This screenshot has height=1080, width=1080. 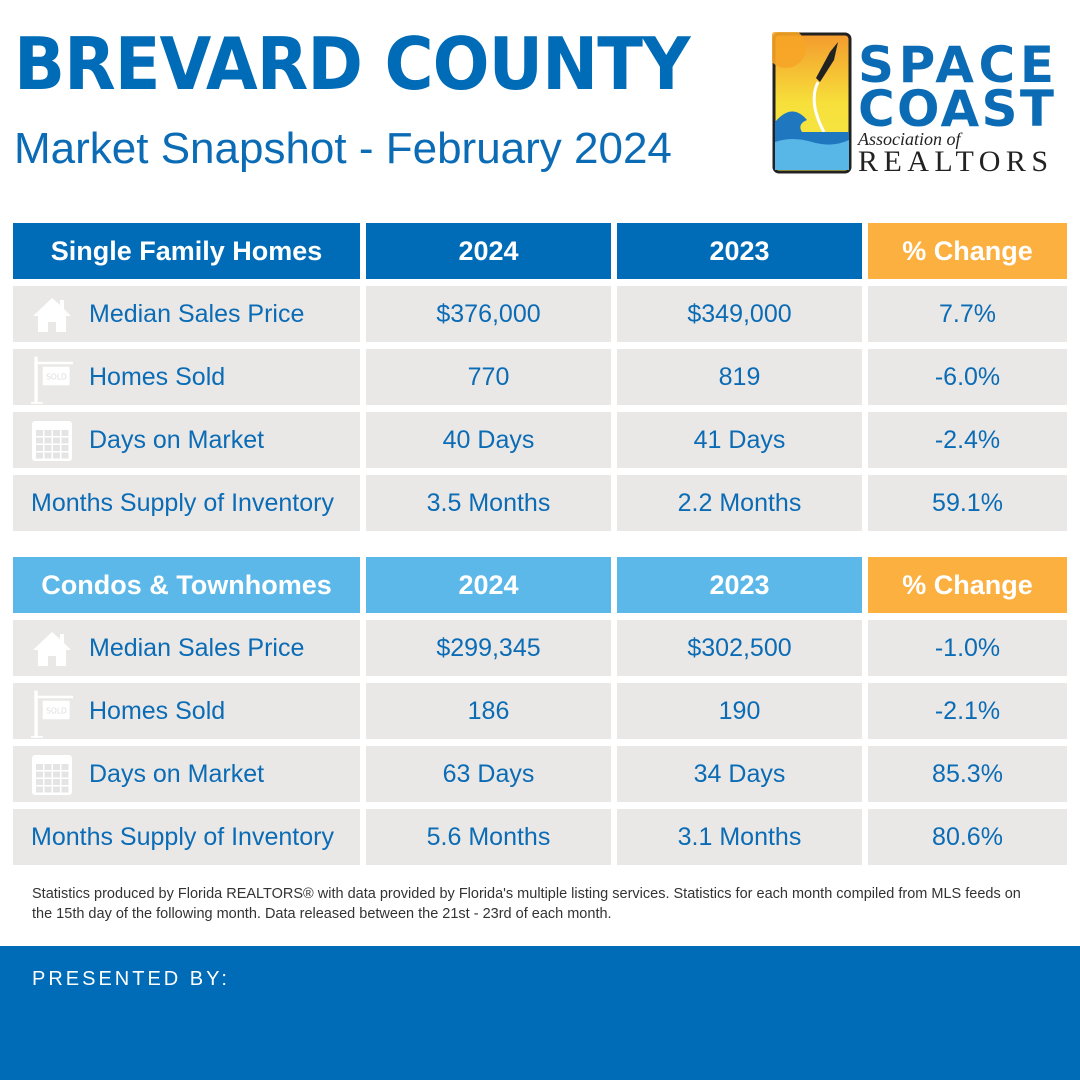 I want to click on value-2024: 3.5 Months, so click(x=488, y=503).